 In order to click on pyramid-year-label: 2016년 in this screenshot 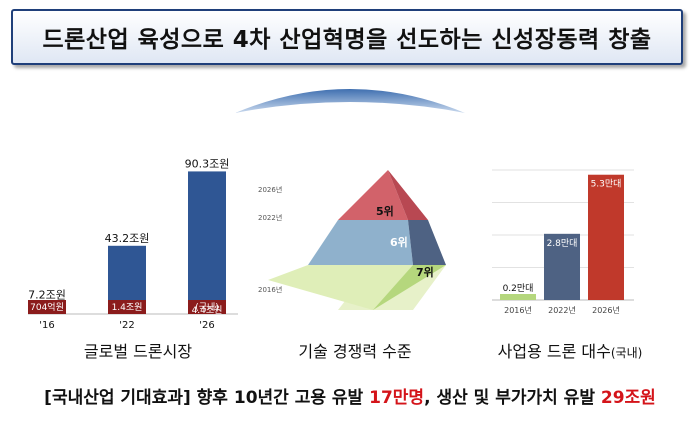, I will do `click(270, 289)`.